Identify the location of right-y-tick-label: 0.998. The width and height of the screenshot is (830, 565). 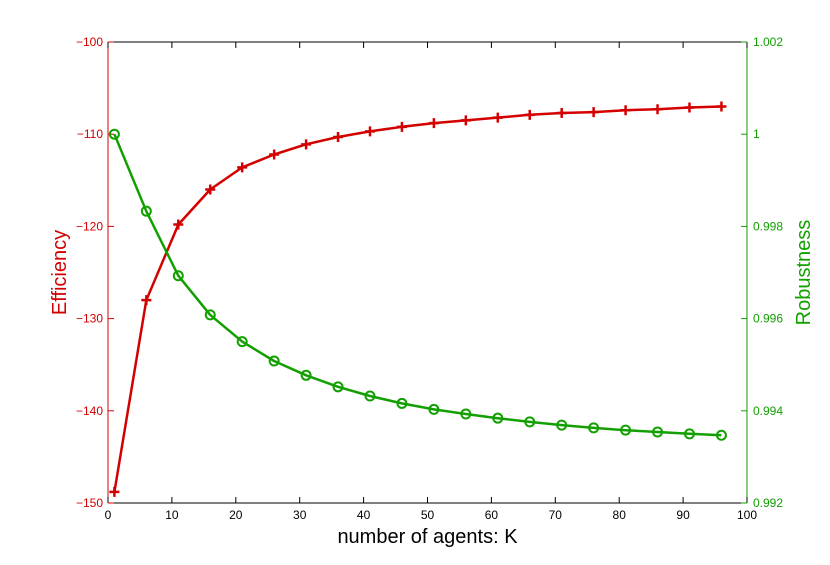
(768, 226).